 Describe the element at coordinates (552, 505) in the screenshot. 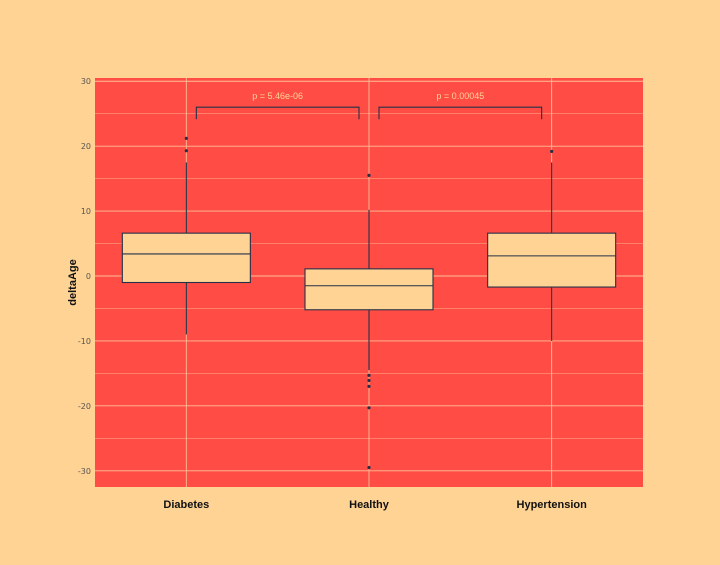

I see `x-category-label: Hypertension` at that location.